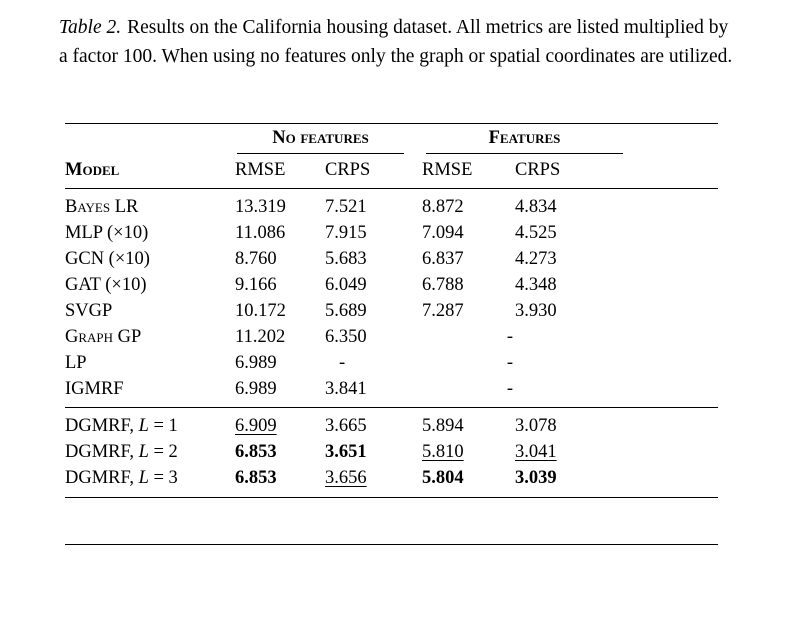  I want to click on page-bottom-rule, so click(391, 544).